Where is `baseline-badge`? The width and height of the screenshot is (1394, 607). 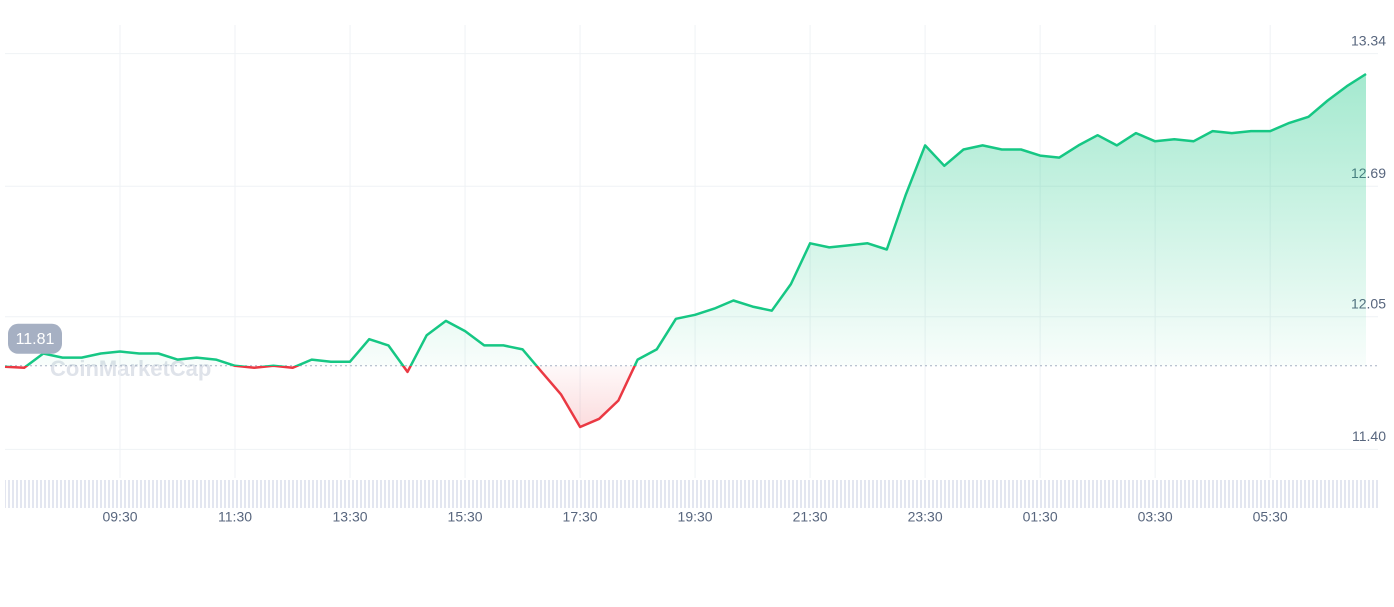 baseline-badge is located at coordinates (35, 338).